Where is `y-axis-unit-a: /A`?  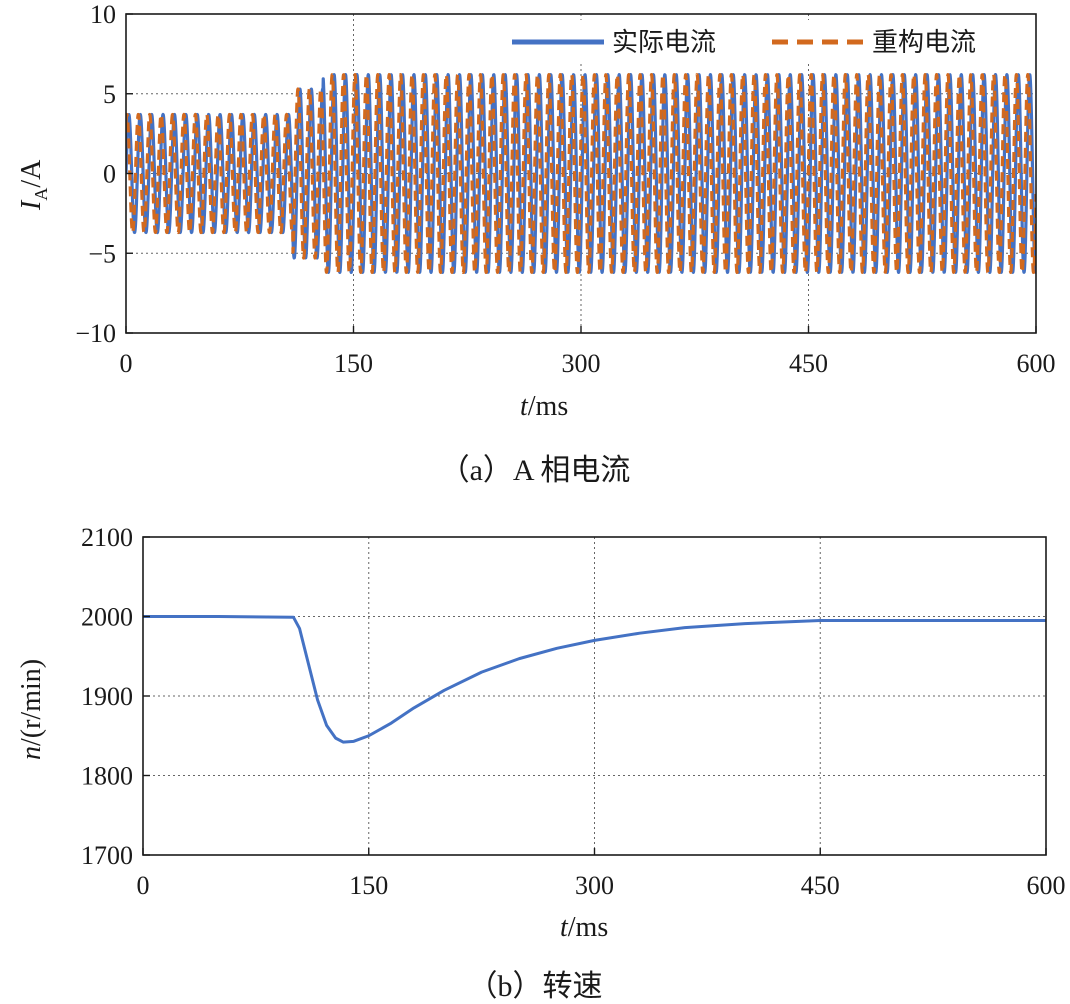
y-axis-unit-a: /A is located at coordinates (31, 173).